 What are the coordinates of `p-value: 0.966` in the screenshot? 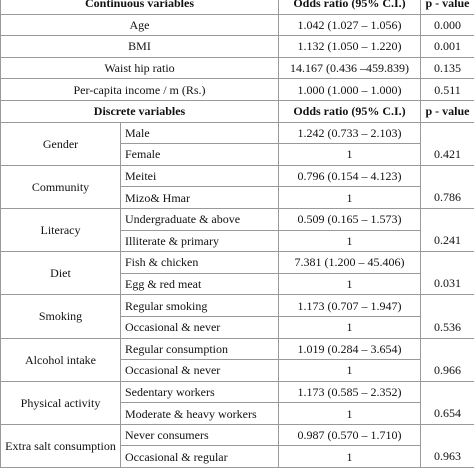 It's located at (447, 359).